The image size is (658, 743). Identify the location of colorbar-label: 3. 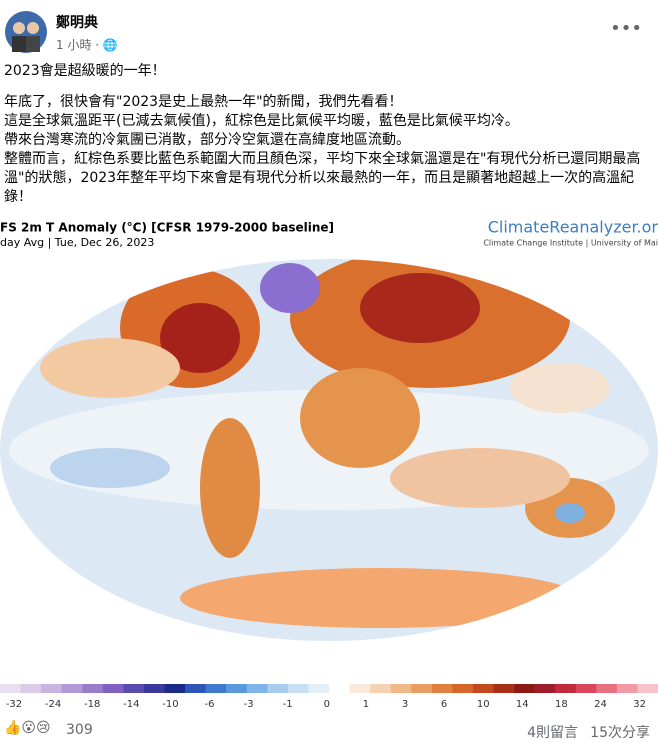
(405, 704).